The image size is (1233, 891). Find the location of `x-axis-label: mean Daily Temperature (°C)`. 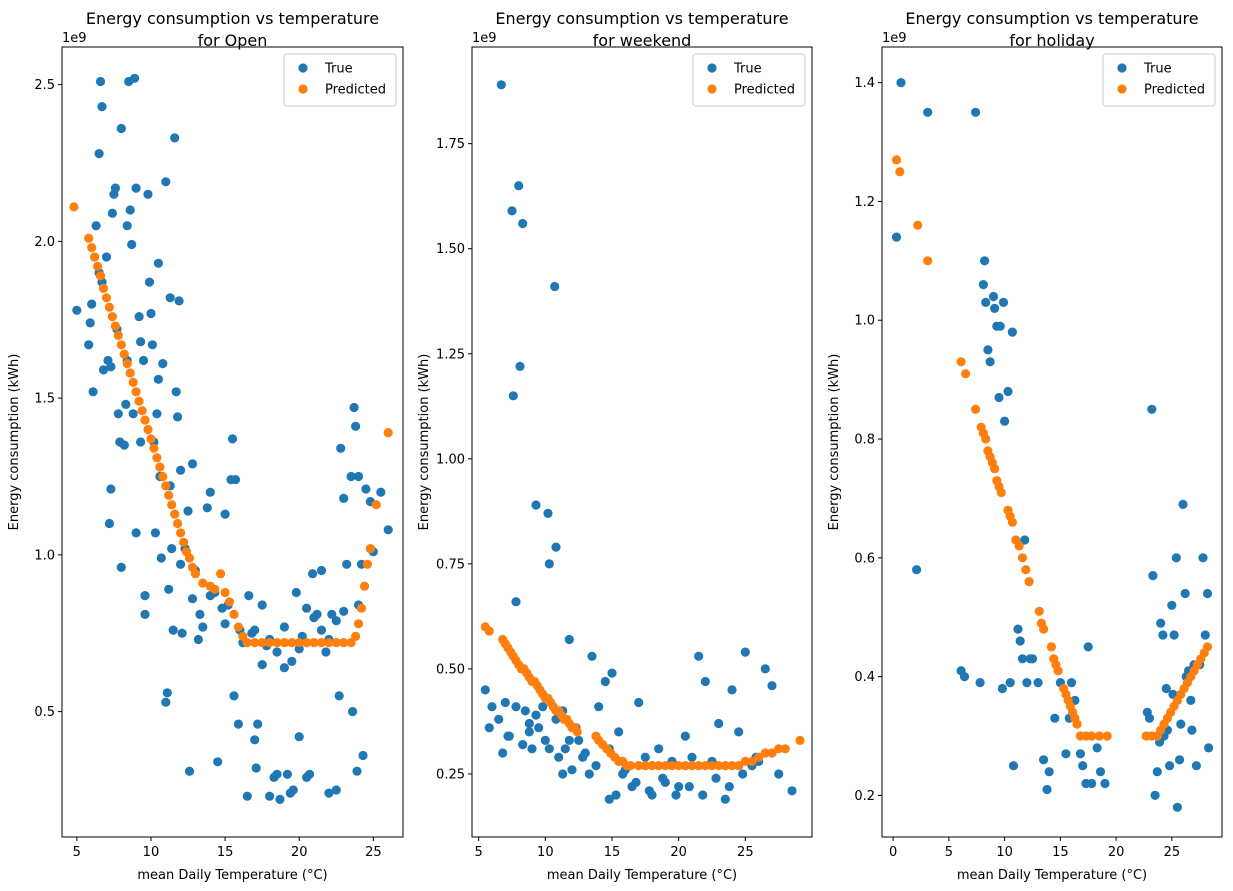

x-axis-label: mean Daily Temperature (°C) is located at coordinates (1052, 875).